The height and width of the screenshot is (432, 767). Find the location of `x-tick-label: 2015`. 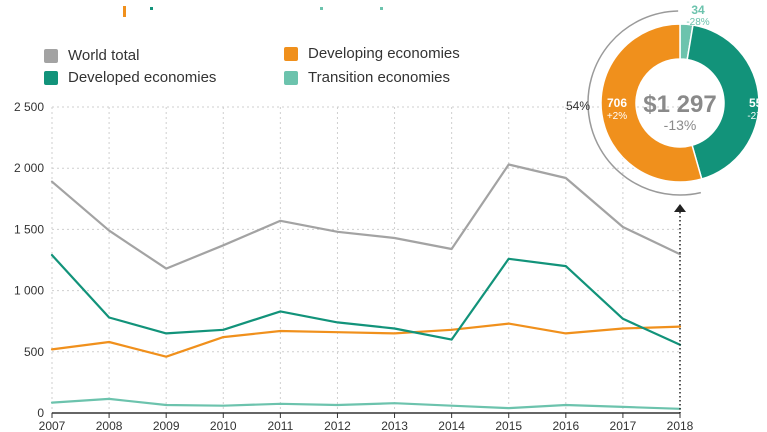

x-tick-label: 2015 is located at coordinates (508, 425).